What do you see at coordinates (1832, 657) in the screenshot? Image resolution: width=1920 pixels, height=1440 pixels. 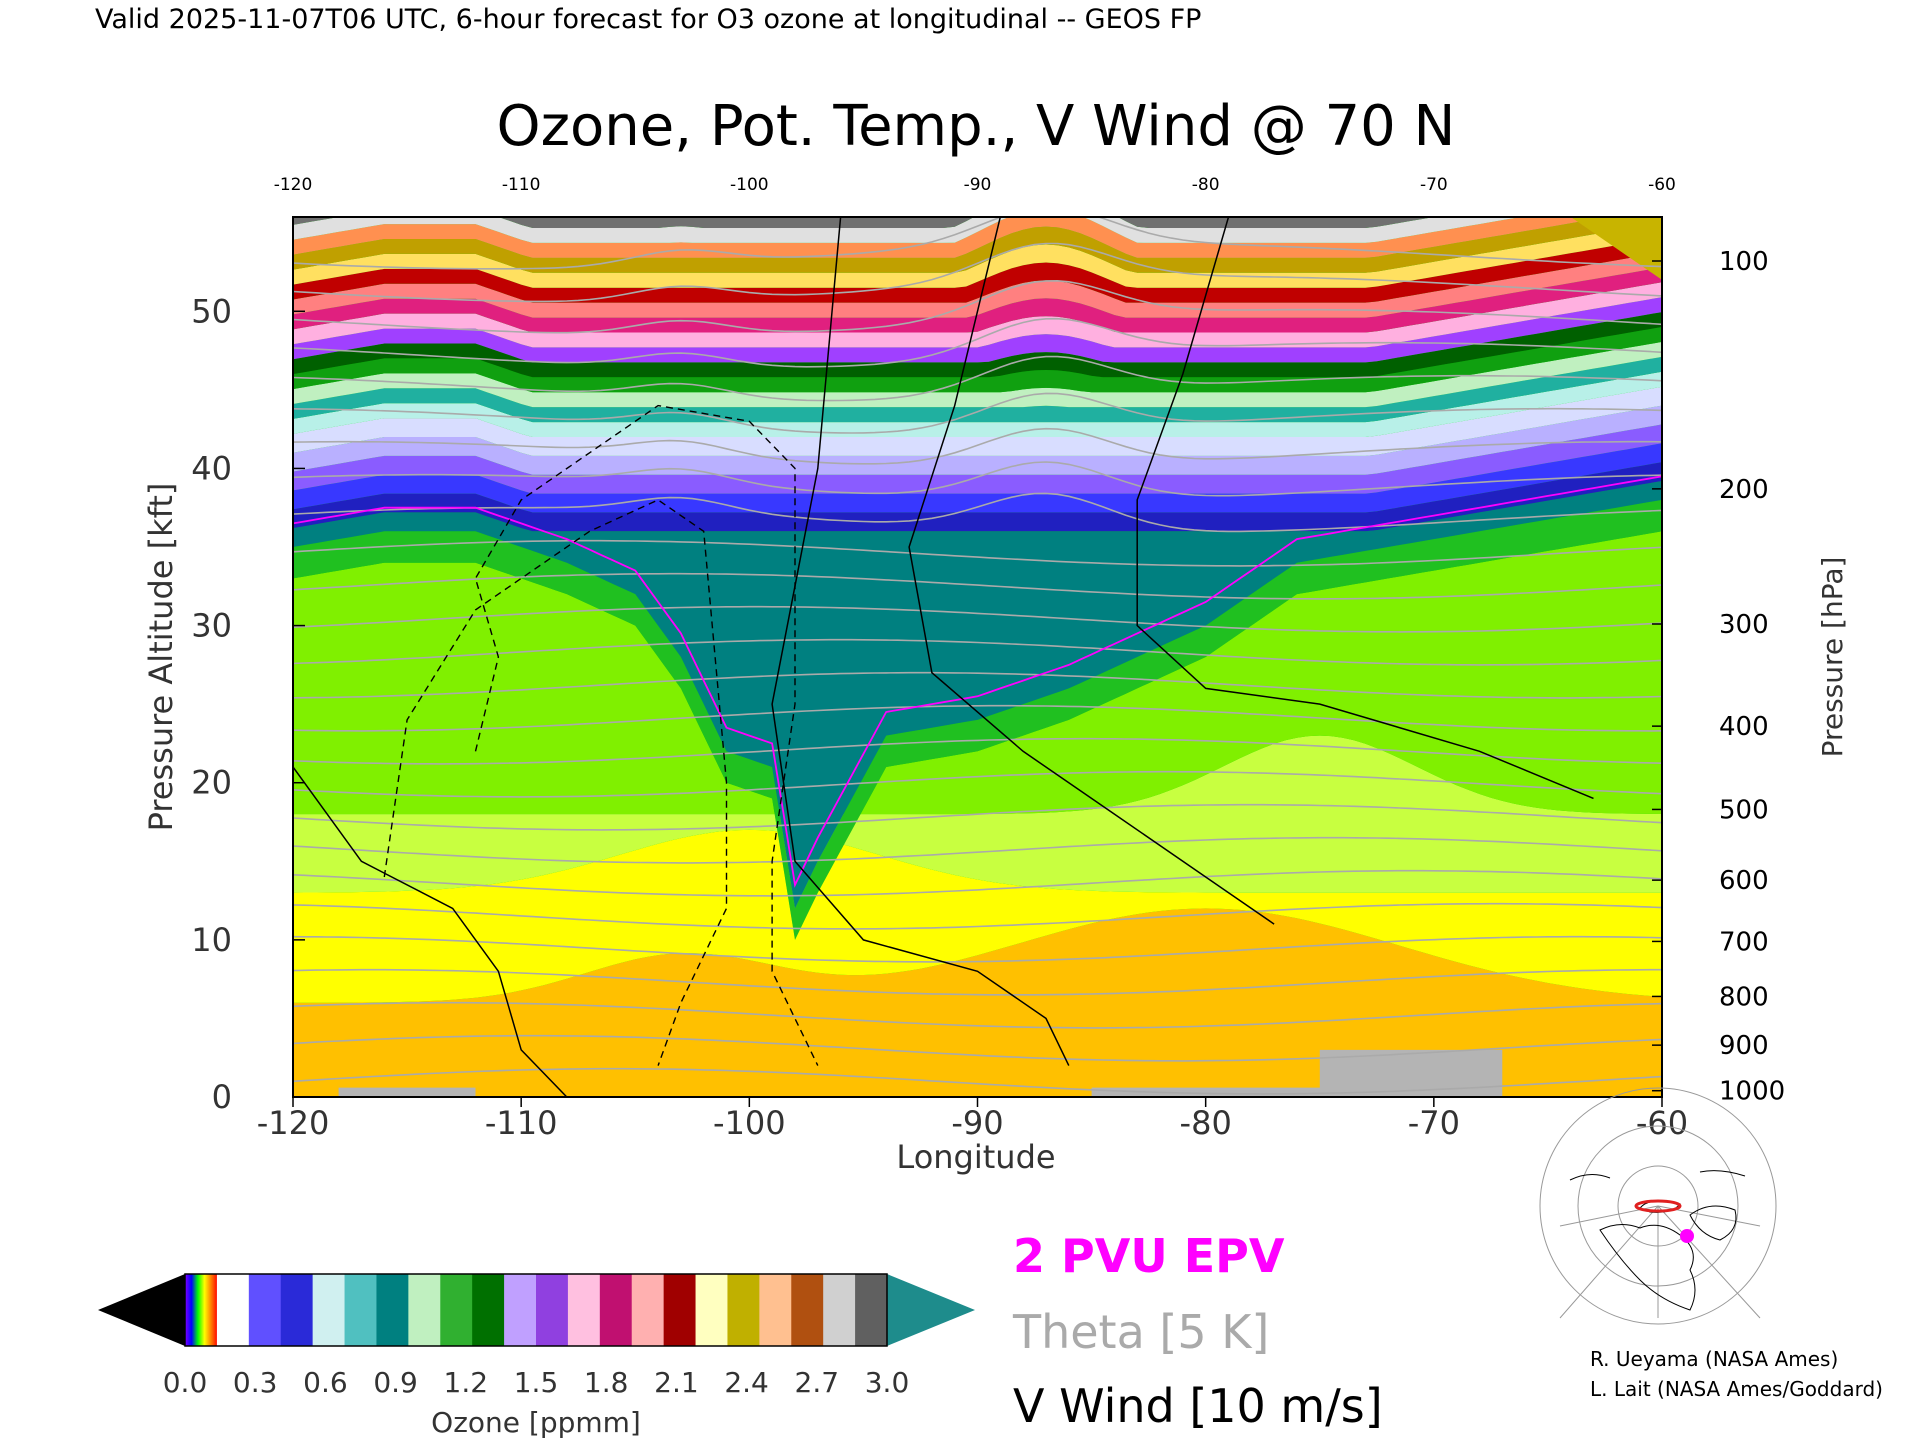 I see `y2-axis-label: Pressure [hPa]` at bounding box center [1832, 657].